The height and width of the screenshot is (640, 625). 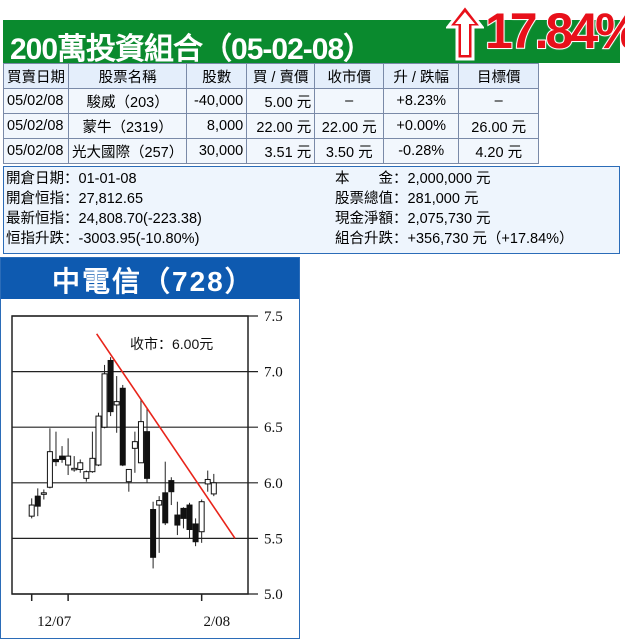 I want to click on x-tick-label: 12/07, so click(x=54, y=622).